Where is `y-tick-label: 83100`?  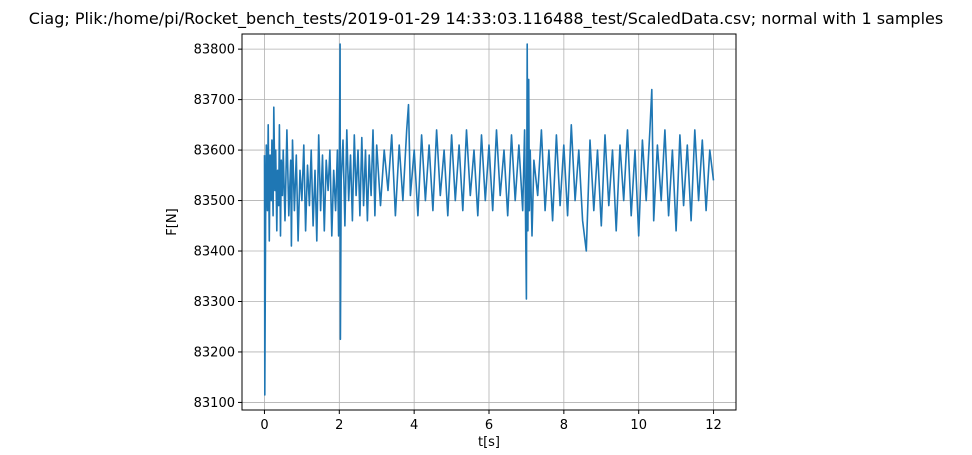
y-tick-label: 83100 is located at coordinates (214, 403).